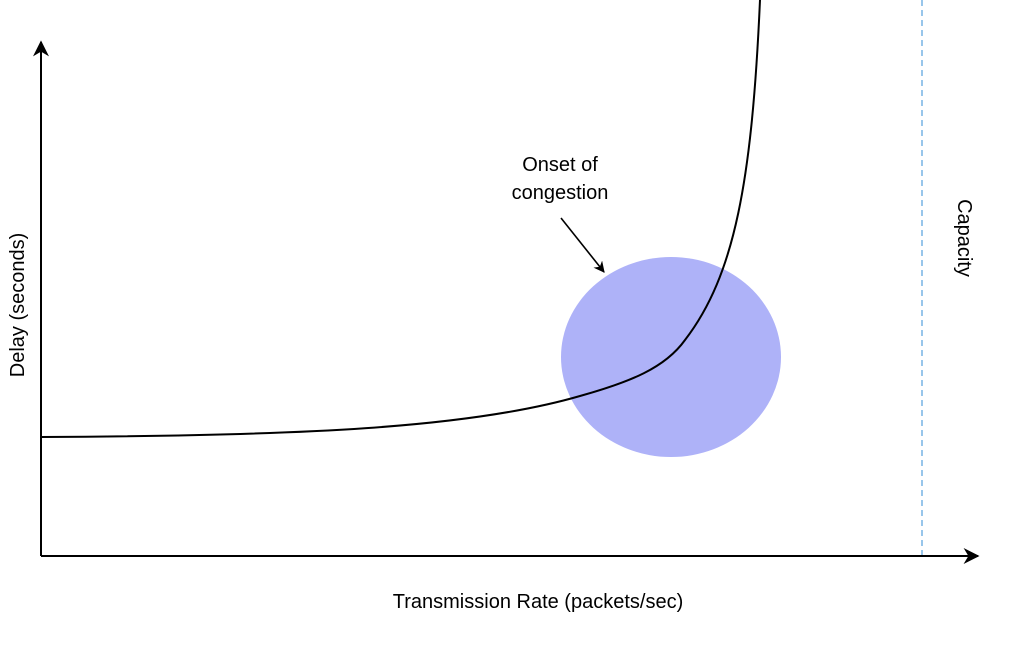 The width and height of the screenshot is (1016, 660). Describe the element at coordinates (560, 165) in the screenshot. I see `annotation-label-line1: Onset of` at that location.